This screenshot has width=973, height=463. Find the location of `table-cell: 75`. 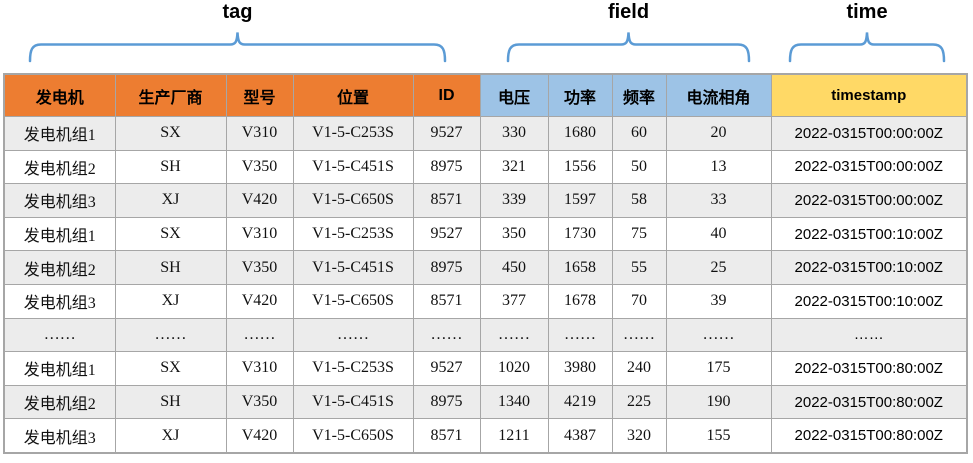

table-cell: 75 is located at coordinates (639, 234).